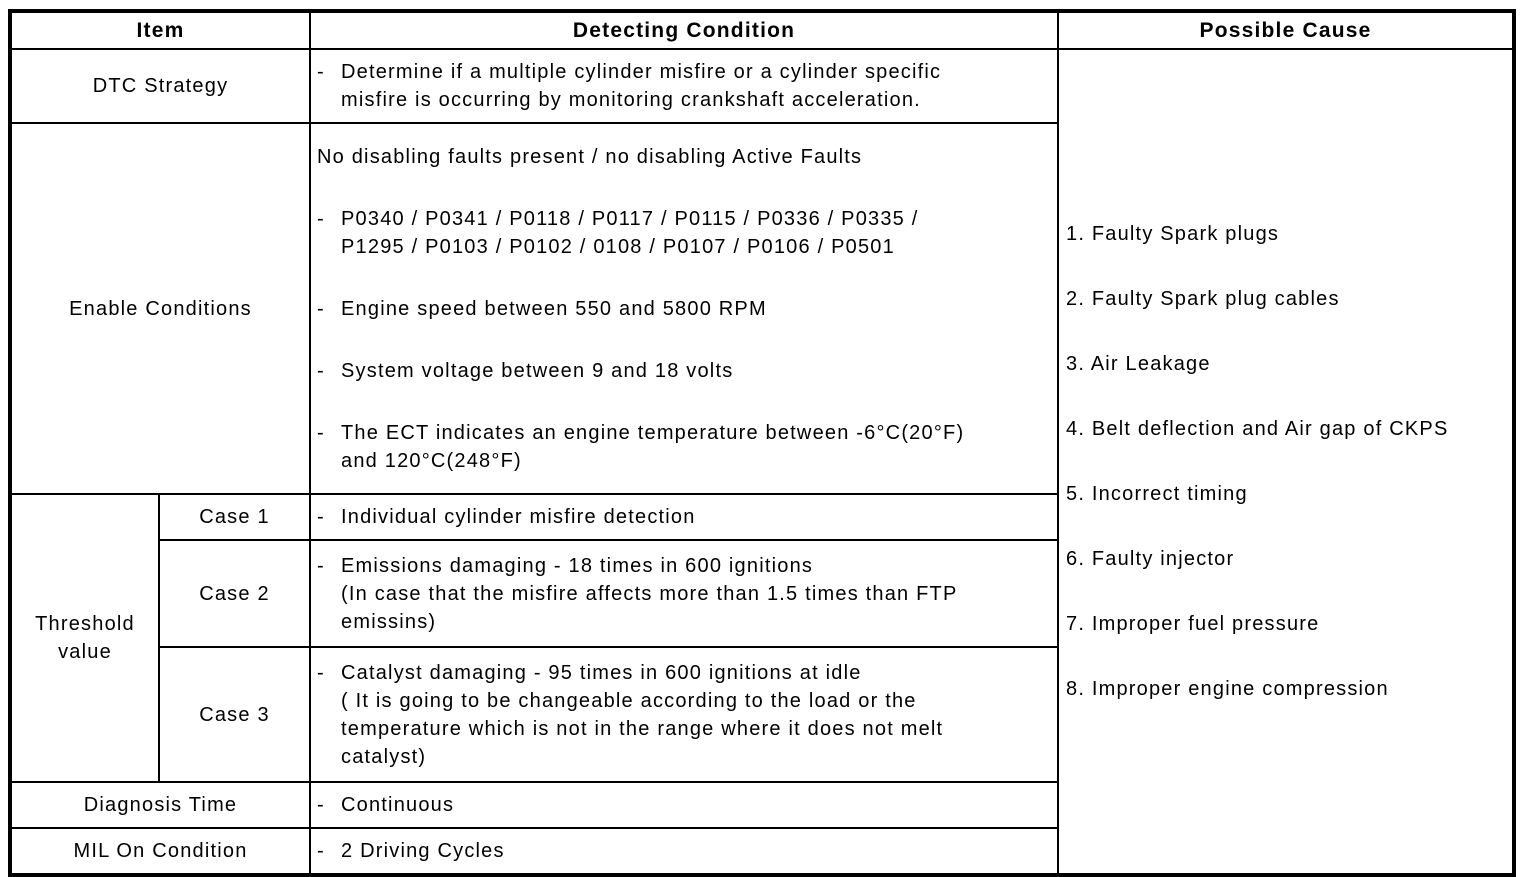 The image size is (1520, 877). What do you see at coordinates (1257, 429) in the screenshot?
I see `cause-item-4: 4. Belt deflection and Air gap of CKPS` at bounding box center [1257, 429].